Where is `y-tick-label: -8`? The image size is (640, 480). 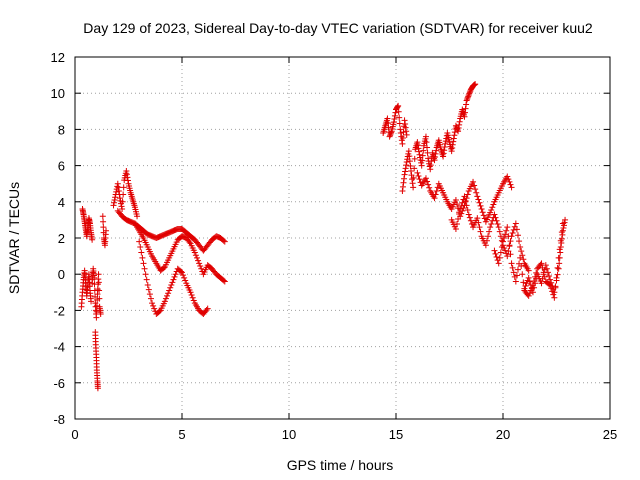 y-tick-label: -8 is located at coordinates (59, 419).